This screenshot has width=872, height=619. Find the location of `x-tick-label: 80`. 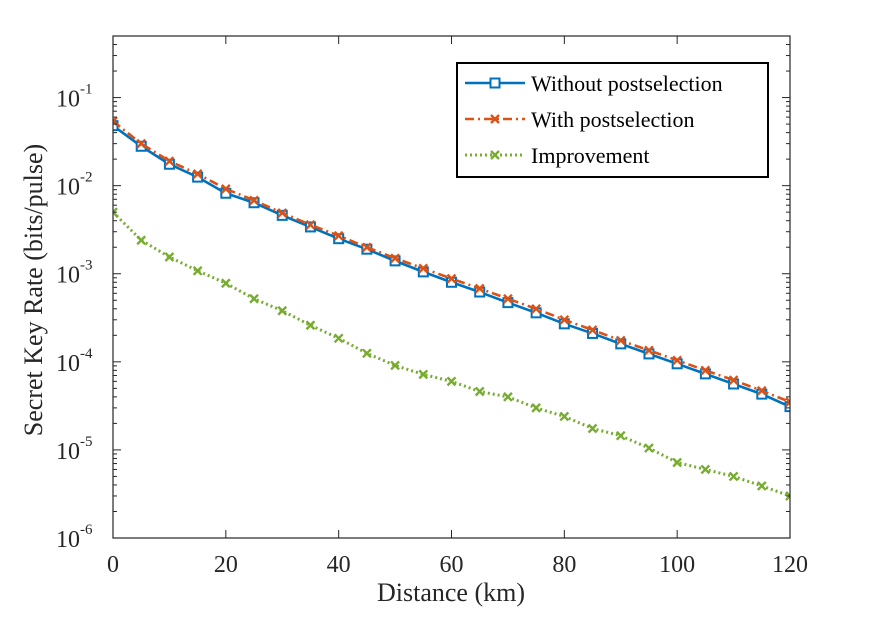

x-tick-label: 80 is located at coordinates (564, 565).